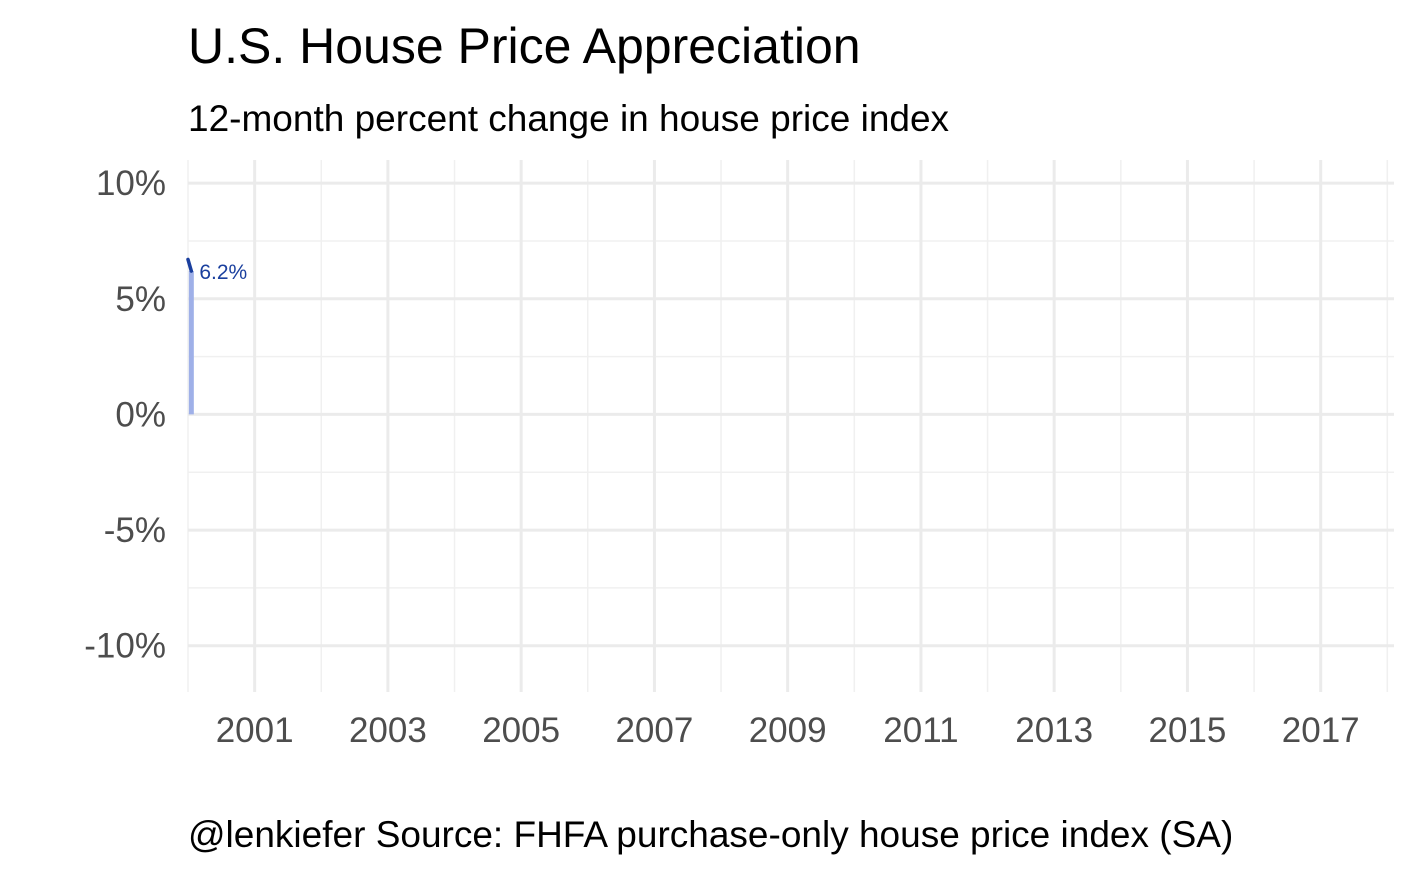 This screenshot has height=885, width=1417. I want to click on data-marks: 6.2%, so click(216, 336).